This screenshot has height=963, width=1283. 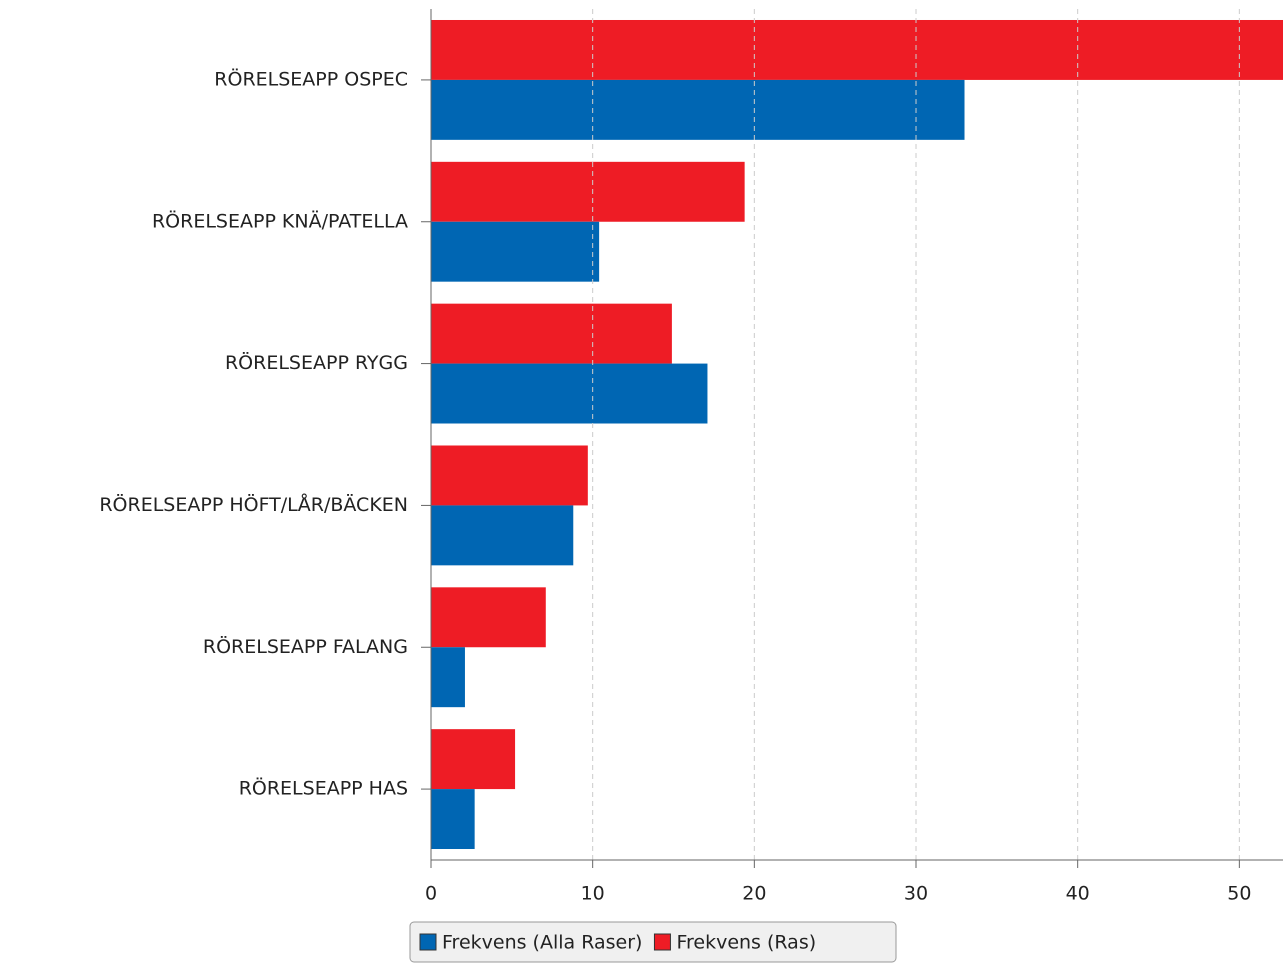 What do you see at coordinates (431, 894) in the screenshot?
I see `x-tick-label: 0` at bounding box center [431, 894].